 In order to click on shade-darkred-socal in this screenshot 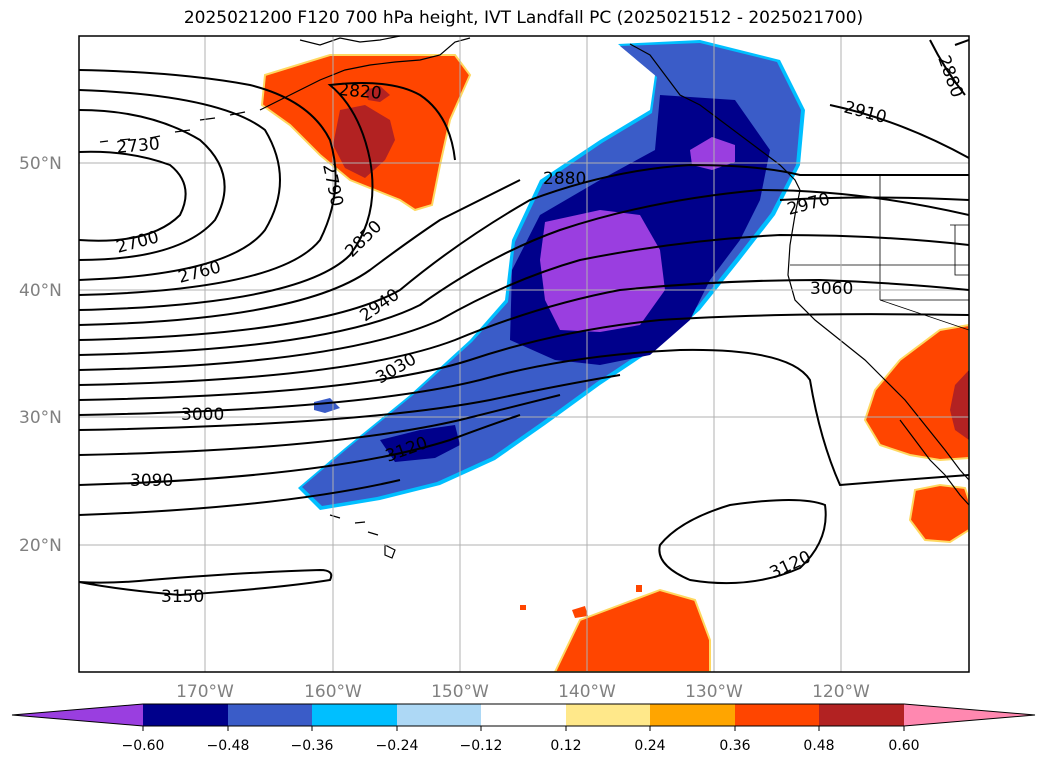, I will do `click(959, 405)`.